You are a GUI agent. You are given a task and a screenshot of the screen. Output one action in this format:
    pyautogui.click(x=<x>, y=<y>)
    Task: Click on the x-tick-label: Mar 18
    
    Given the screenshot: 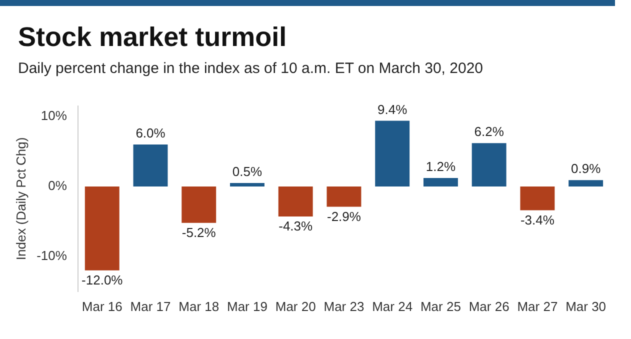 What is the action you would take?
    pyautogui.click(x=199, y=306)
    